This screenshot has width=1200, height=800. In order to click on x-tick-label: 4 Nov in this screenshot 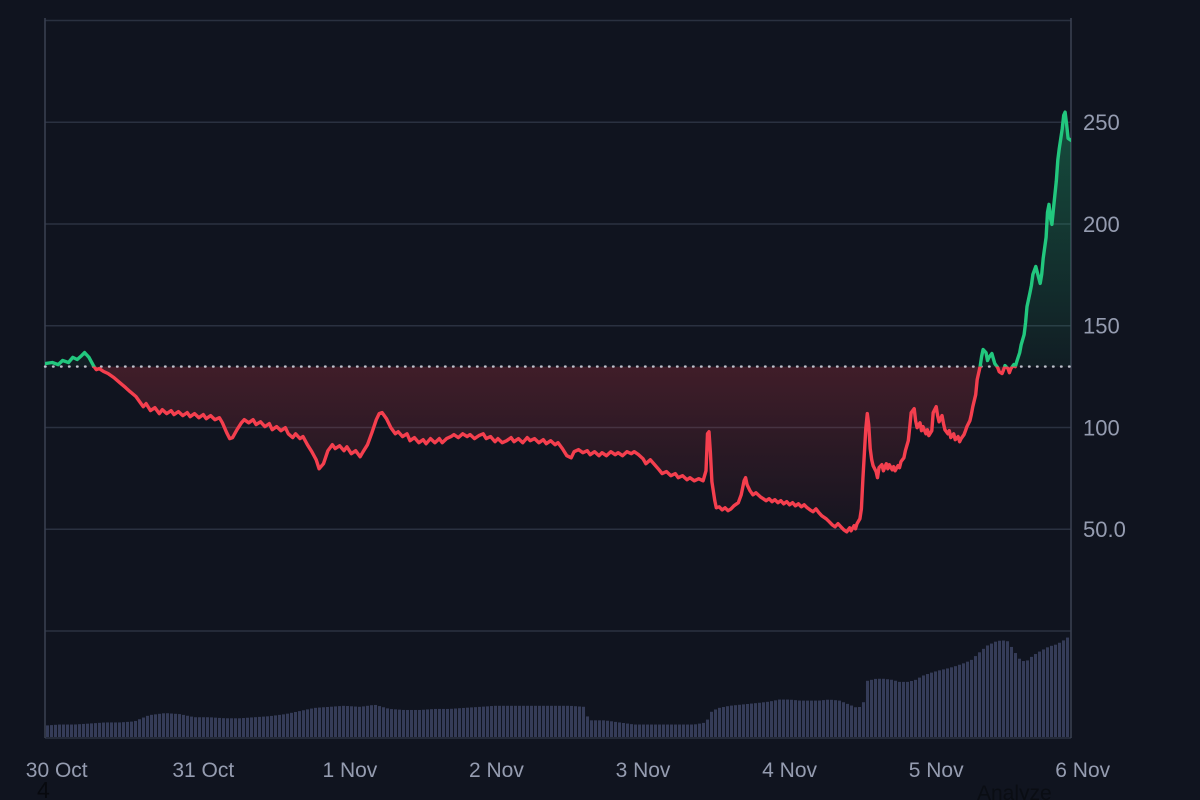, I will do `click(789, 770)`.